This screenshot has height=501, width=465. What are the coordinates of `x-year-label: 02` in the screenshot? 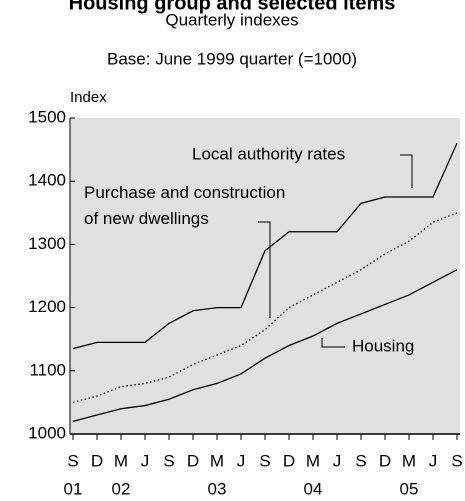 It's located at (121, 488).